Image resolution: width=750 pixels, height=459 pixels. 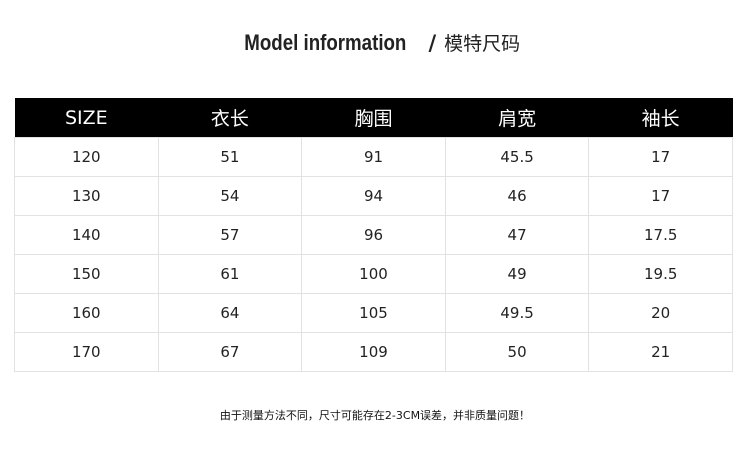 I want to click on page-title: Model information / 模特尺码, so click(x=375, y=42).